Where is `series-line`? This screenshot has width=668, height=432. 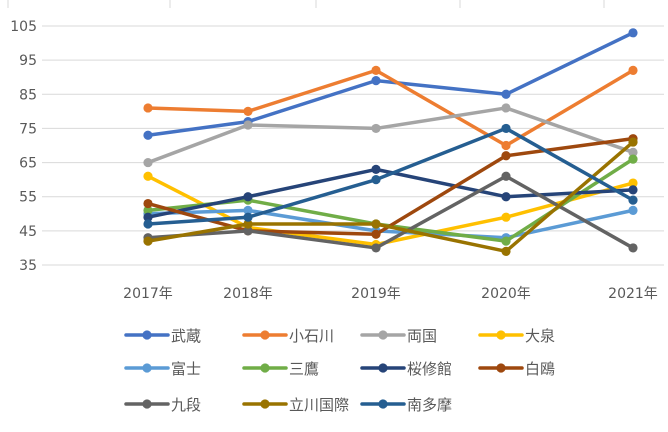
series-line is located at coordinates (390, 135).